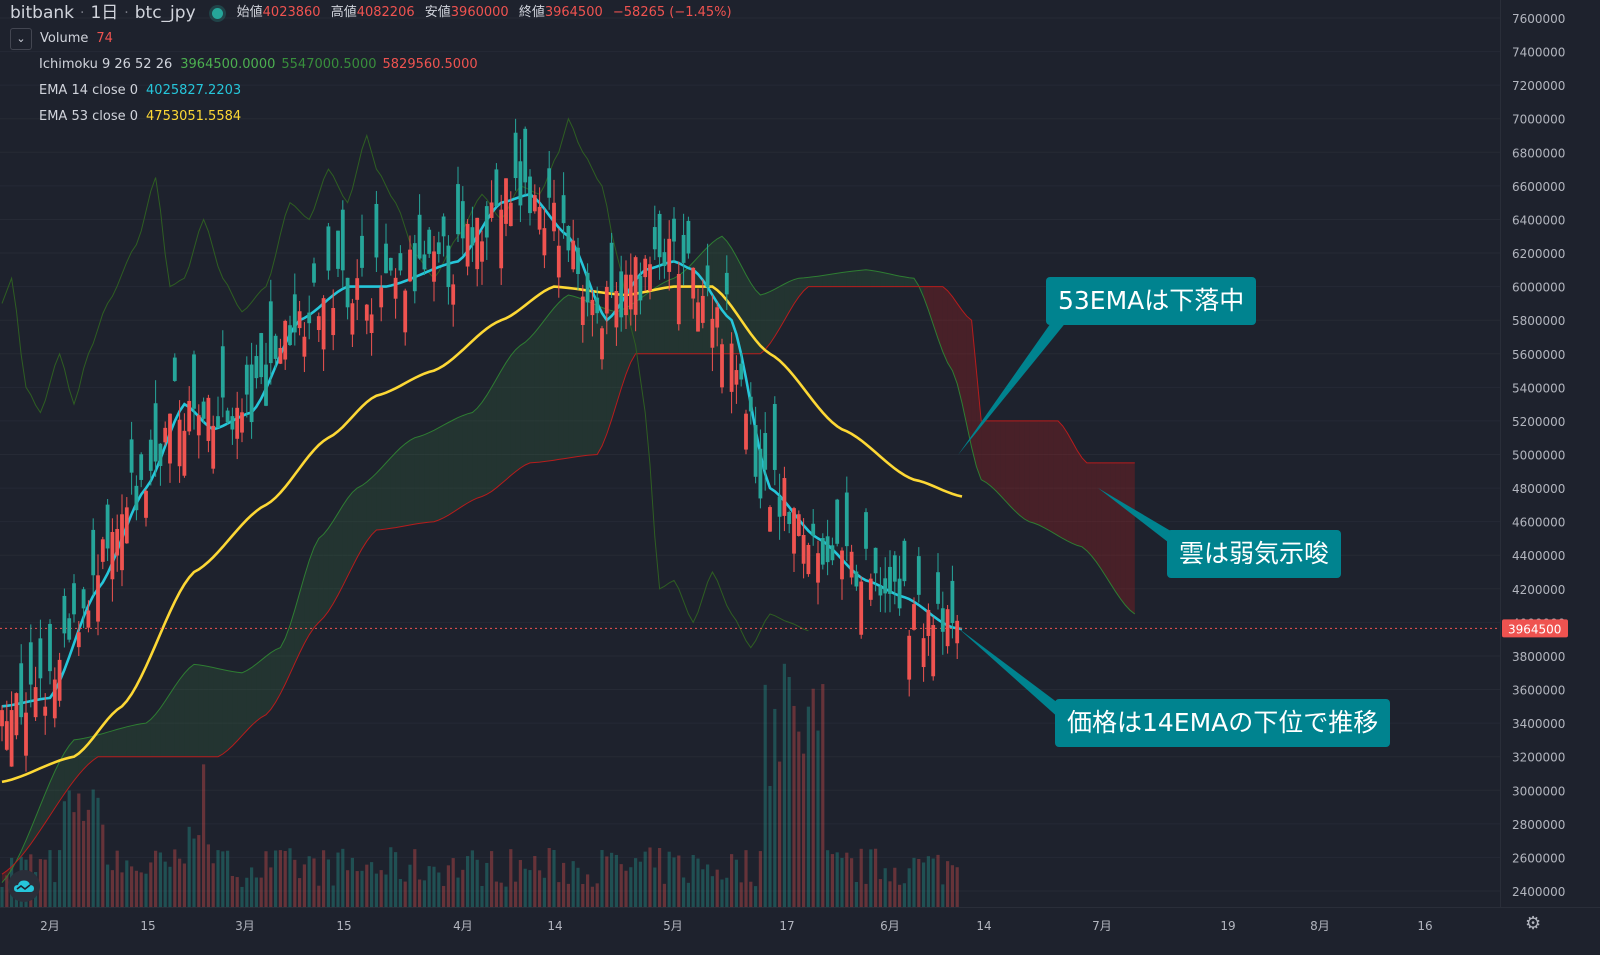  What do you see at coordinates (1538, 388) in the screenshot?
I see `price-tick-label: 5400000` at bounding box center [1538, 388].